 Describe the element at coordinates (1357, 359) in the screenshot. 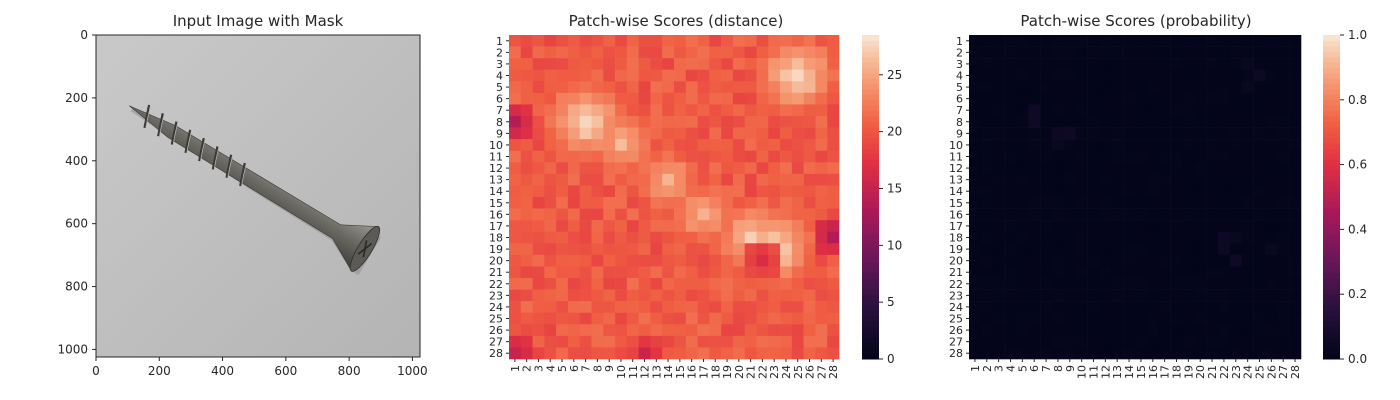

I see `colorbar-tick-label: 0.0` at that location.